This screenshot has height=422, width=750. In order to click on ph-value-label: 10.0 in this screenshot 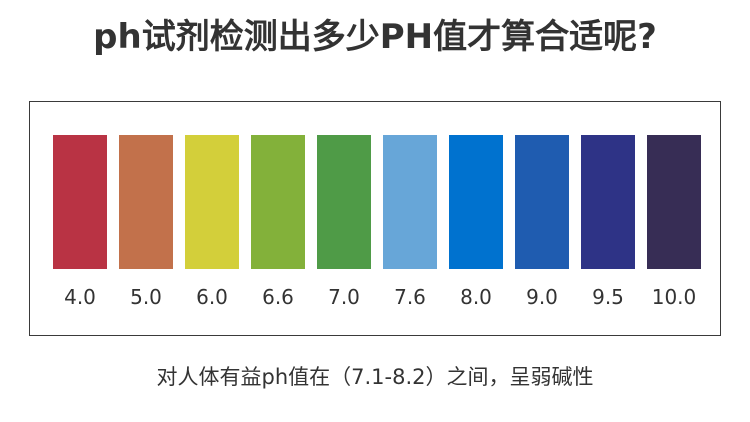, I will do `click(674, 297)`.